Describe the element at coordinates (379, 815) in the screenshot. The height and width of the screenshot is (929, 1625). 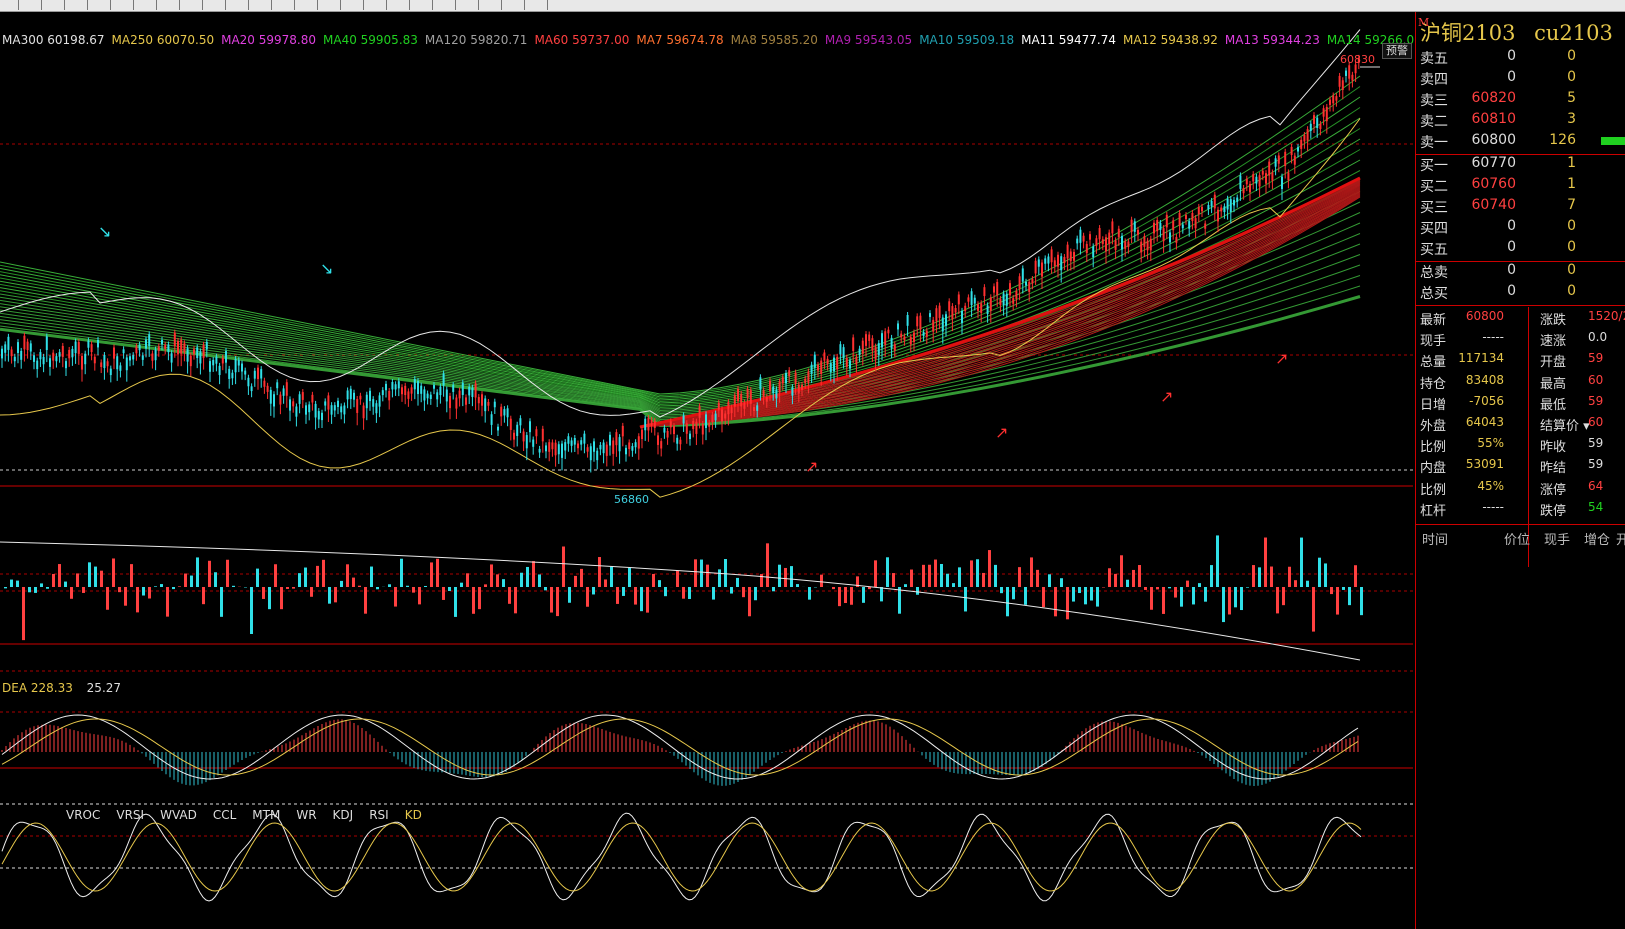
I see `indicator-tab-rsi: RSI` at that location.